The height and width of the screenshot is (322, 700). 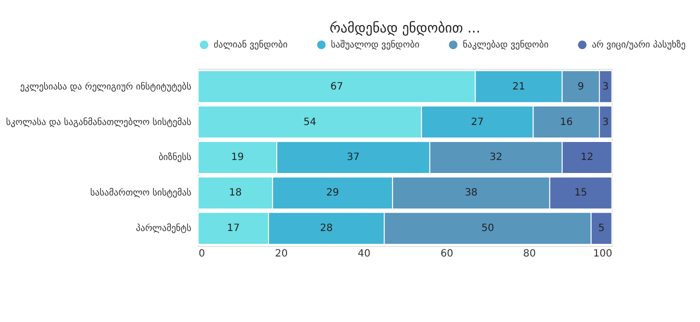 What do you see at coordinates (309, 122) in the screenshot?
I see `data-label: 54` at bounding box center [309, 122].